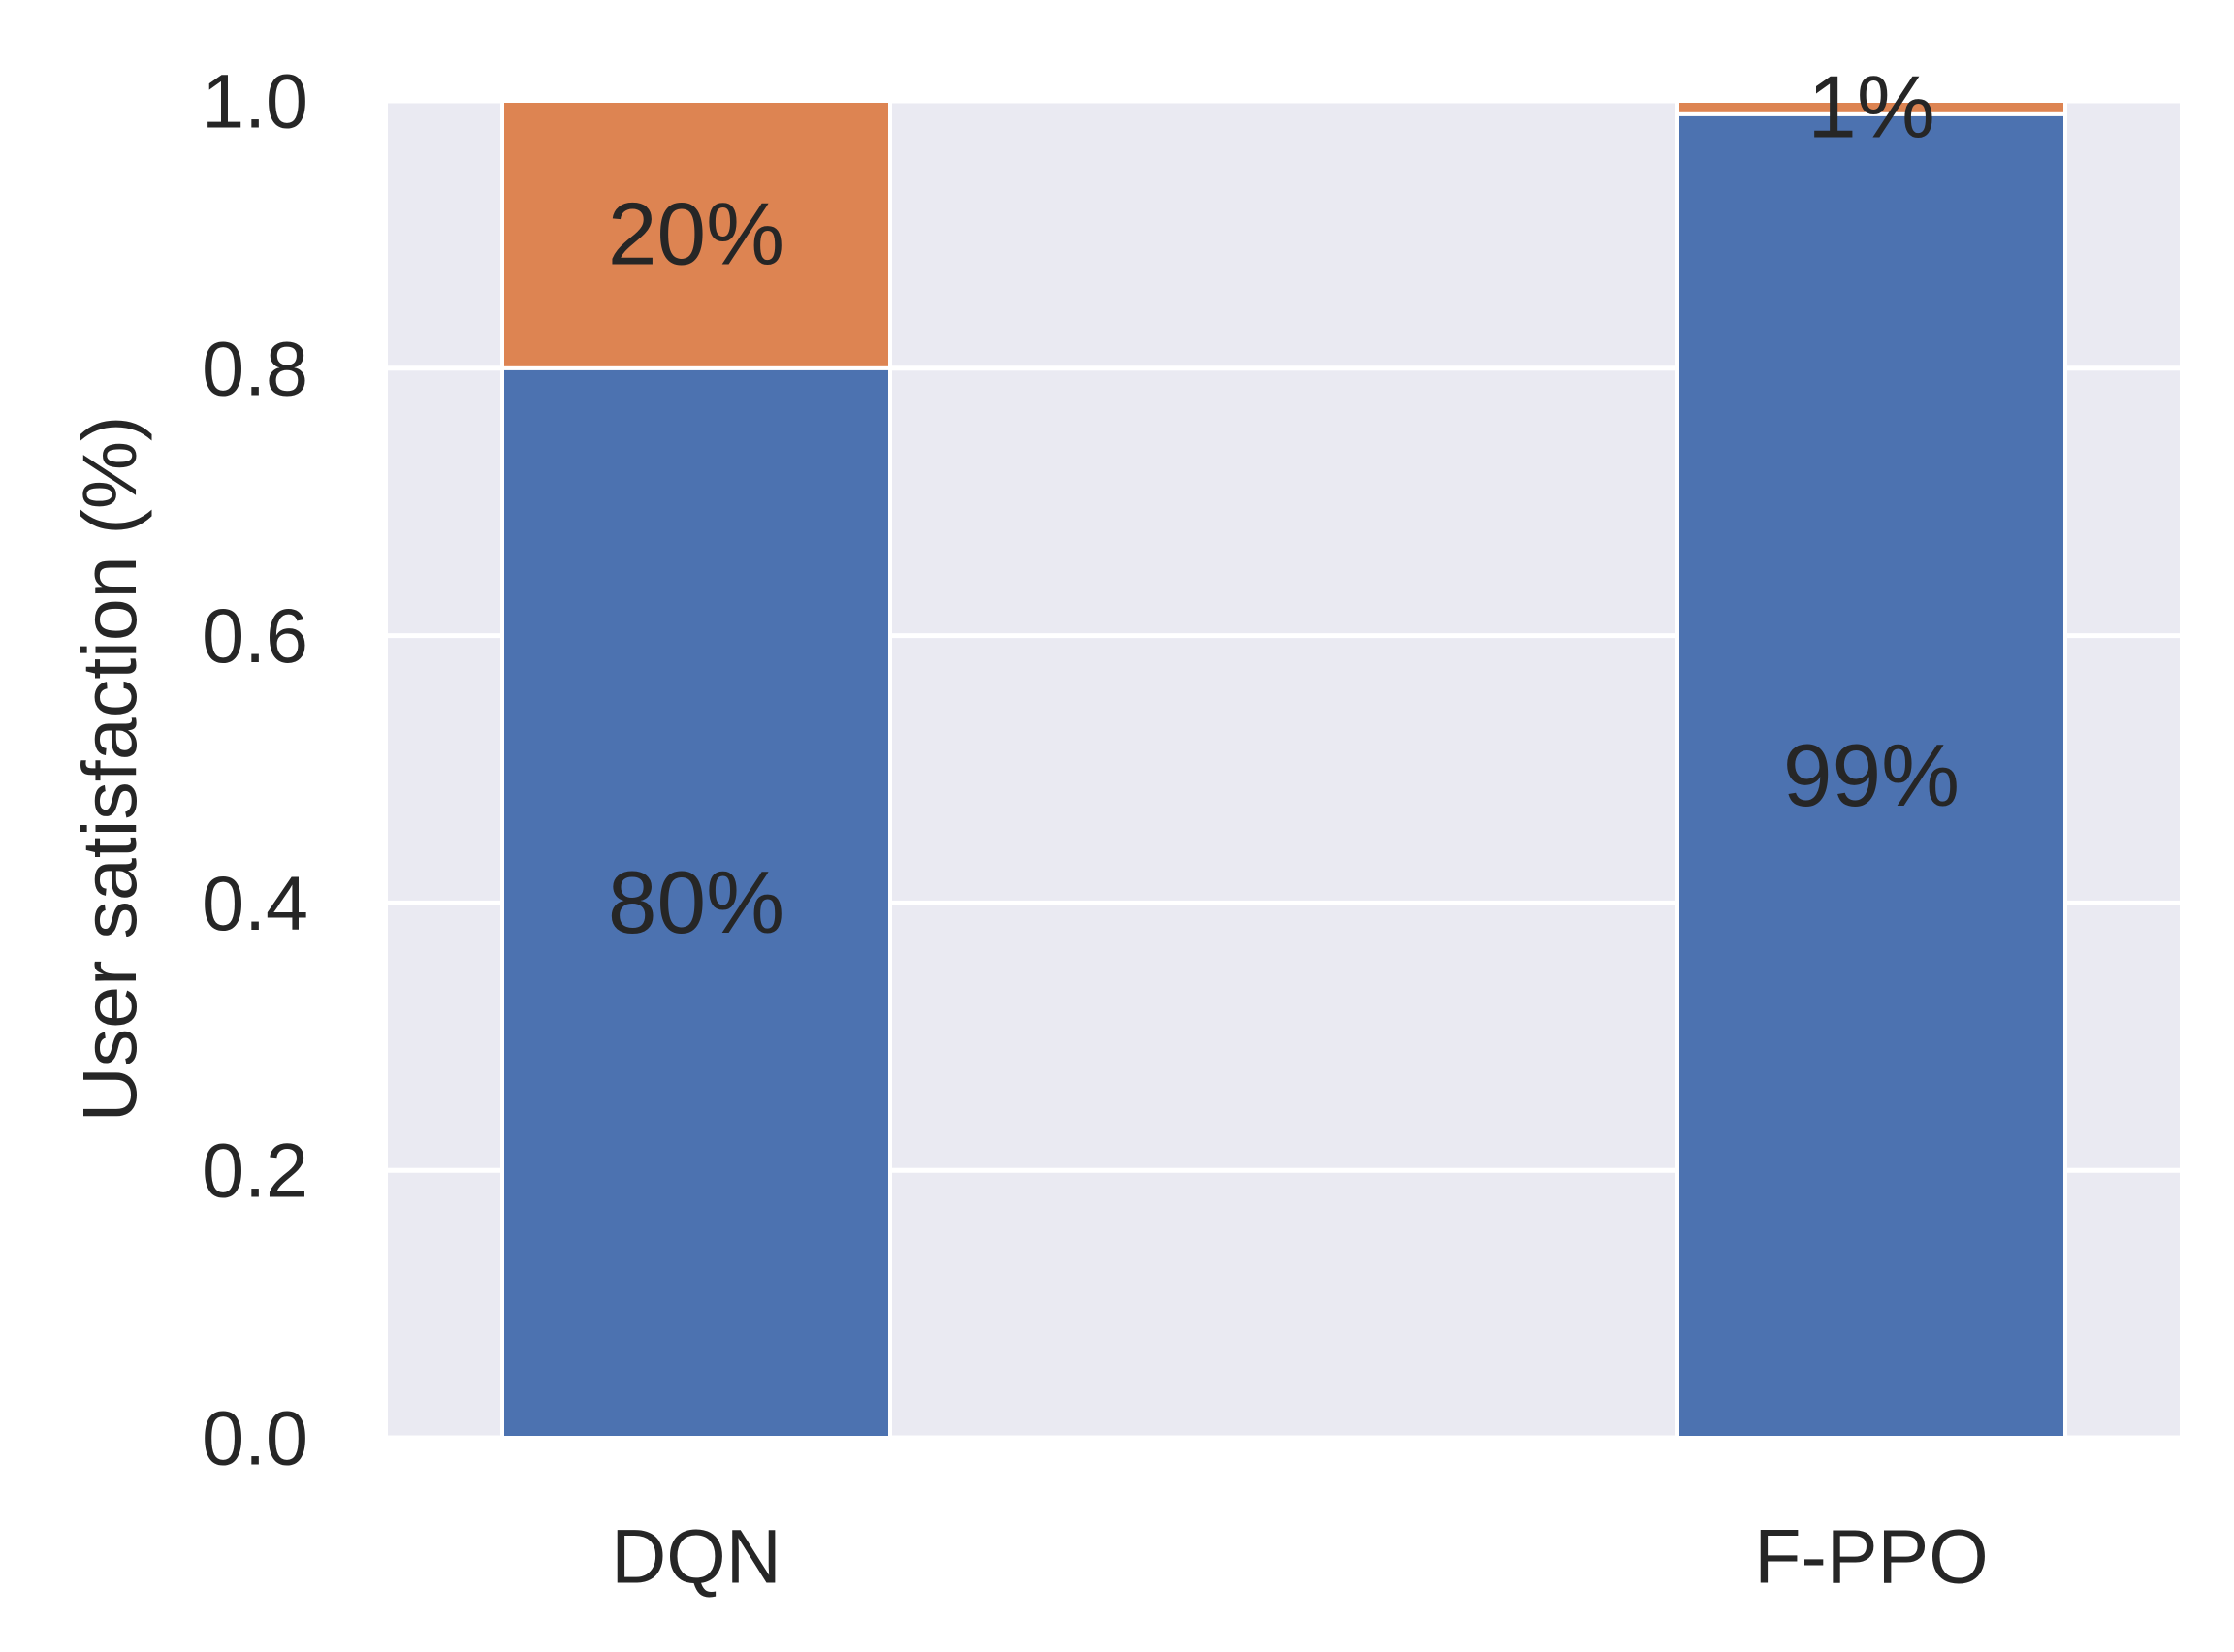  I want to click on y-tick-label: 0.4, so click(255, 903).